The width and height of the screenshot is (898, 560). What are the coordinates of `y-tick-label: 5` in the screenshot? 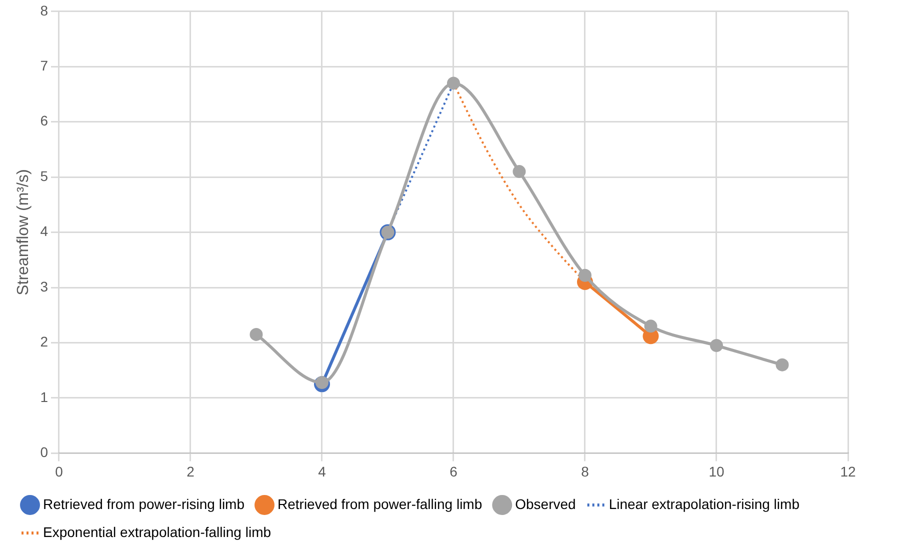 It's located at (44, 176).